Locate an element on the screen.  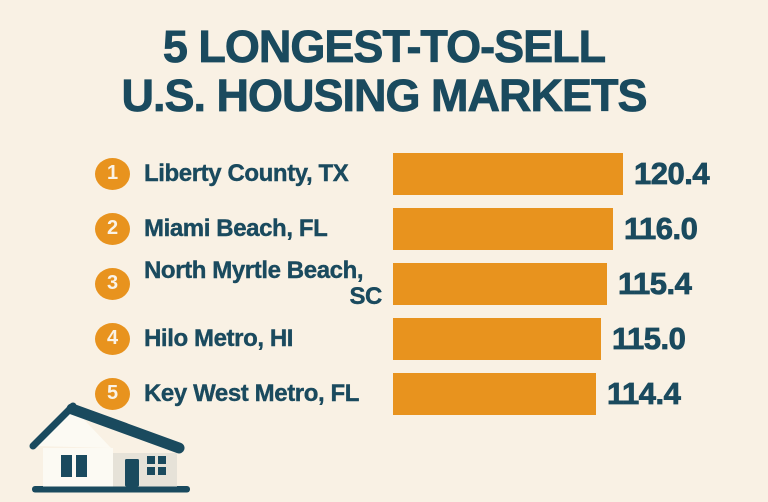
market-row: 3 North Myrtle Beach, SC 115.4 is located at coordinates (402, 283).